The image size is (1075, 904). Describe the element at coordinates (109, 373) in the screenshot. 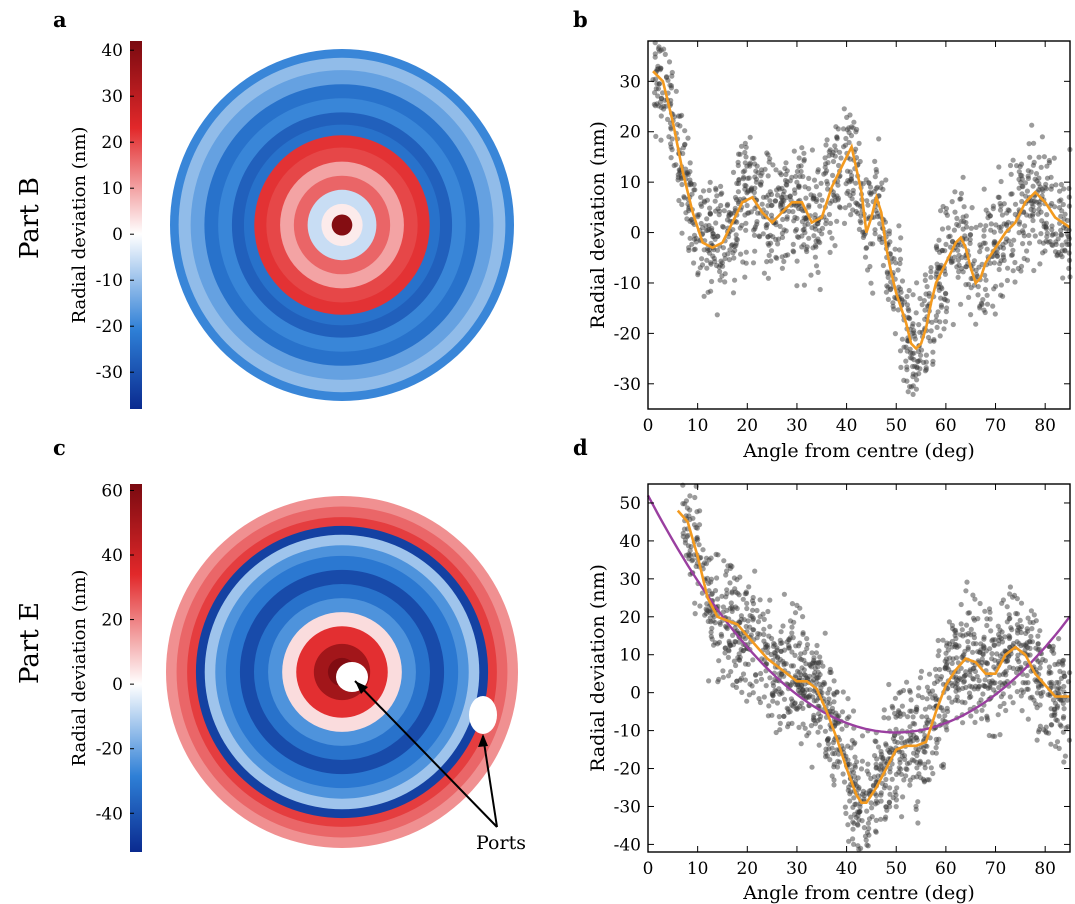

I see `colorbar-tick-label: -30` at that location.